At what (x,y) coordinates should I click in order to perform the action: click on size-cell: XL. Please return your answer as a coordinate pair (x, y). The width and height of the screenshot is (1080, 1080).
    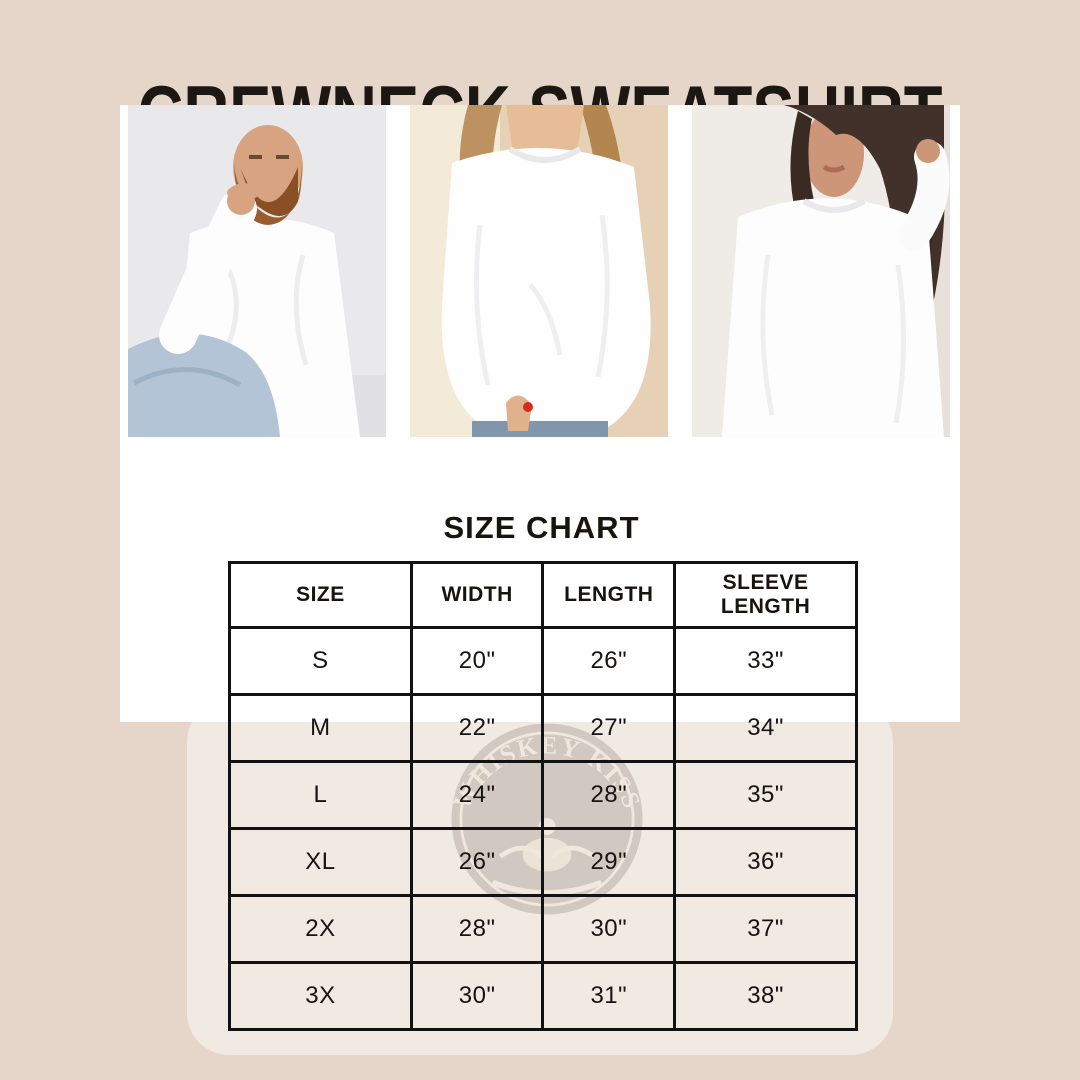
    Looking at the image, I should click on (320, 862).